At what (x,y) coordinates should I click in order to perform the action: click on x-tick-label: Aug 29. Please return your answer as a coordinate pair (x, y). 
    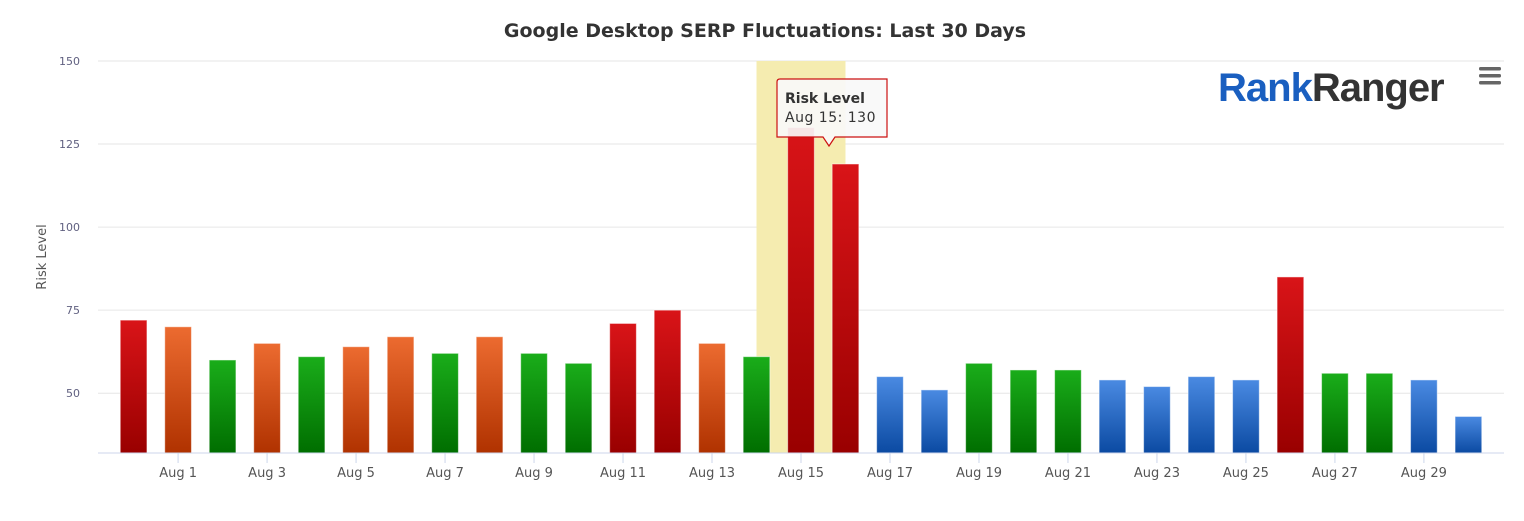
    Looking at the image, I should click on (1424, 473).